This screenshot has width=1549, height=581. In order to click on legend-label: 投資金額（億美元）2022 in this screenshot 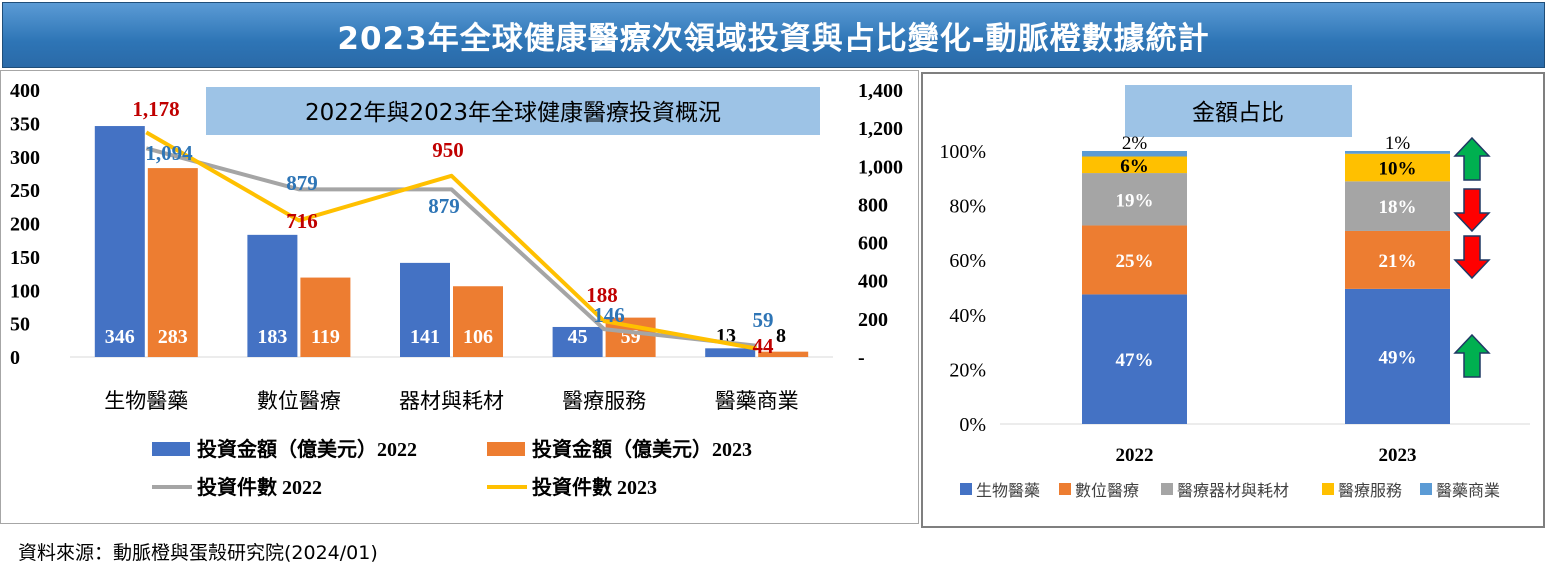, I will do `click(307, 449)`.